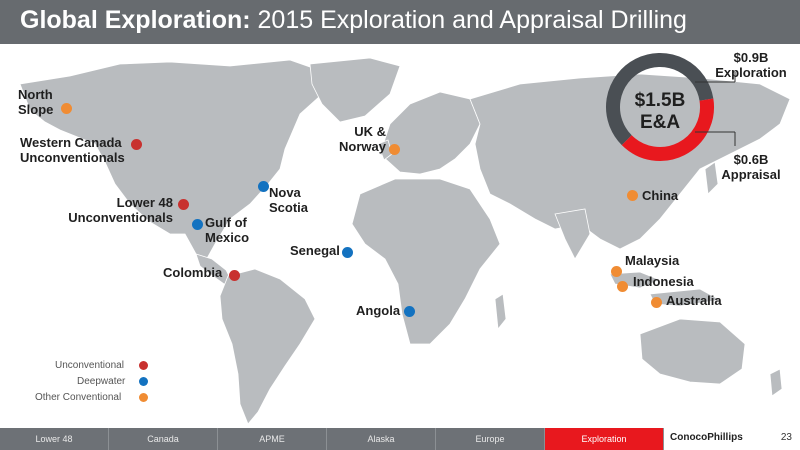 The image size is (800, 450). Describe the element at coordinates (652, 260) in the screenshot. I see `location-label-malaysia: Malaysia` at that location.